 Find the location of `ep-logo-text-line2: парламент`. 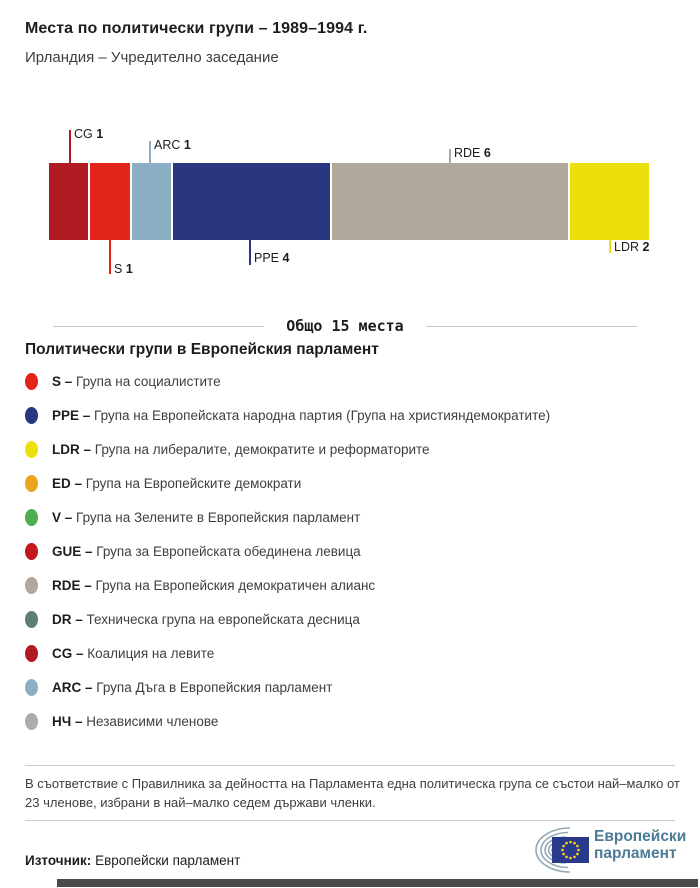

ep-logo-text-line2: парламент is located at coordinates (635, 853).